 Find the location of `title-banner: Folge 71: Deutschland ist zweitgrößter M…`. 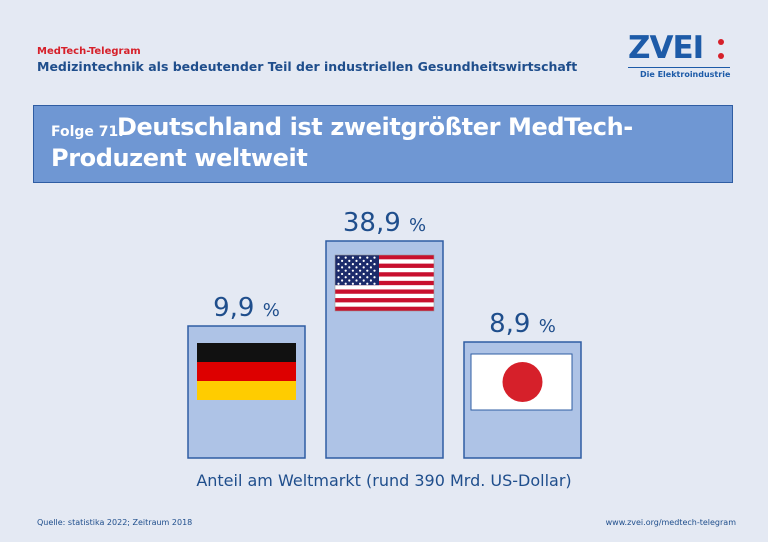

title-banner: Folge 71: Deutschland ist zweitgrößter M… is located at coordinates (383, 144).